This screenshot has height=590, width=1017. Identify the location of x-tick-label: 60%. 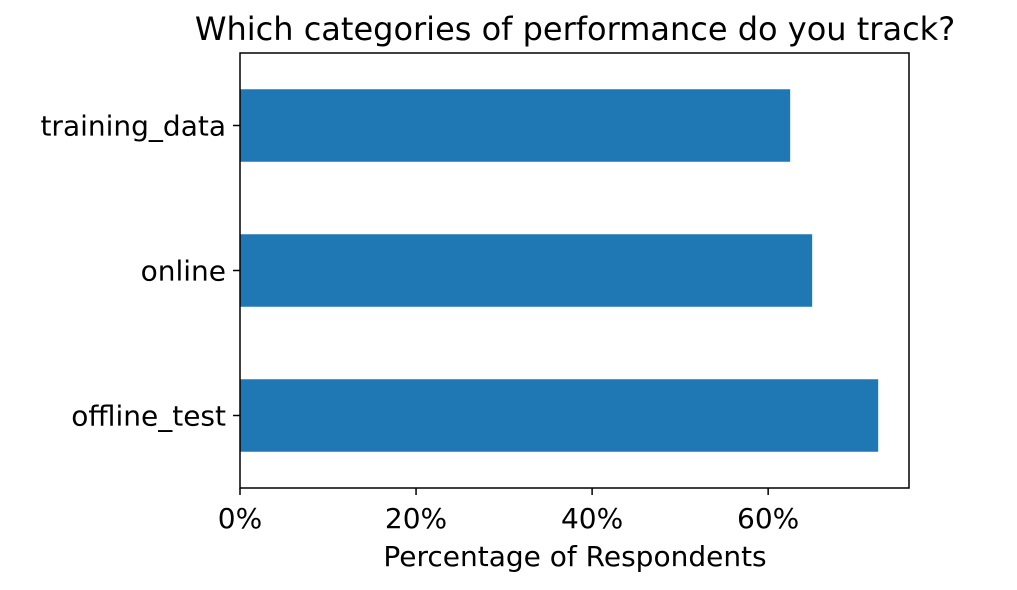
(768, 518).